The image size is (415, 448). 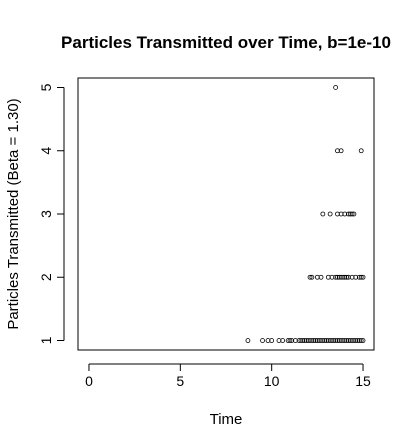 I want to click on y-axis: 1 2 3 4 5, so click(x=51, y=213).